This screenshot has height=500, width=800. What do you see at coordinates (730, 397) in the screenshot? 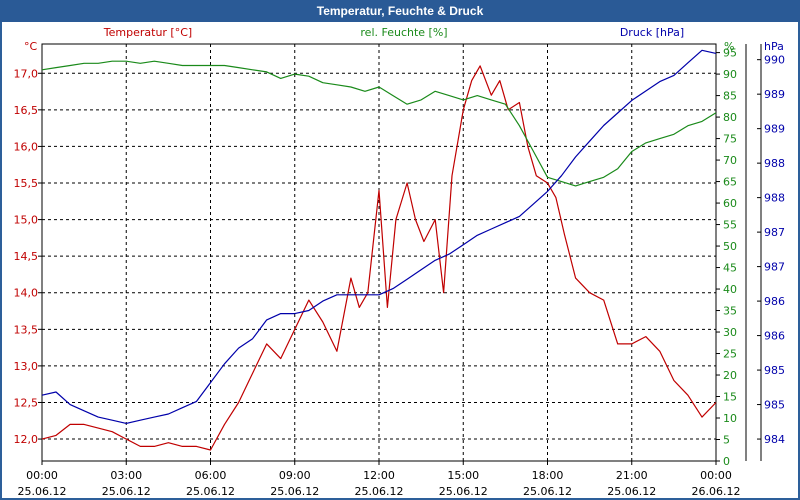
I see `y-right1-tick-label: 15` at bounding box center [730, 397].